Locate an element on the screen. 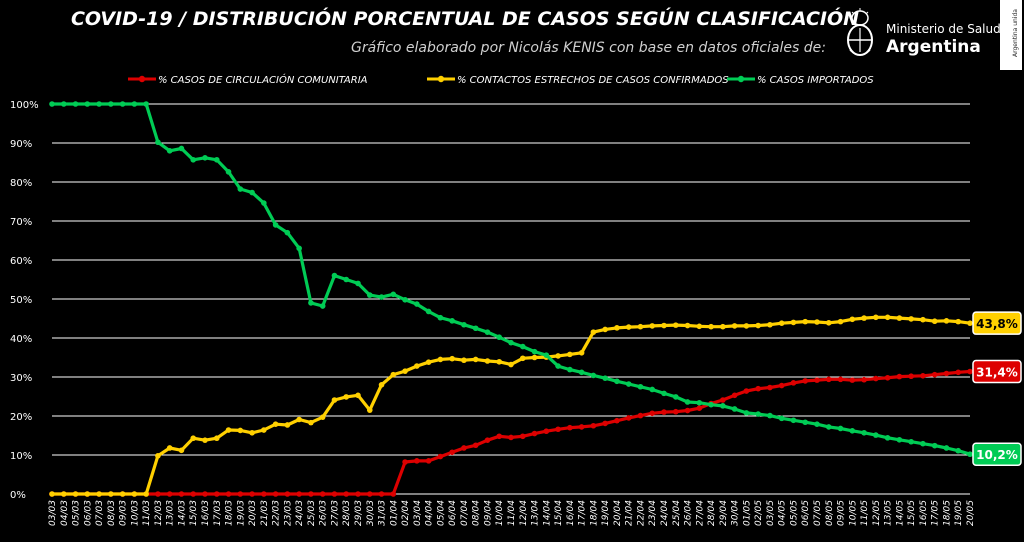  x-tick-label: 03/05 is located at coordinates (771, 513).